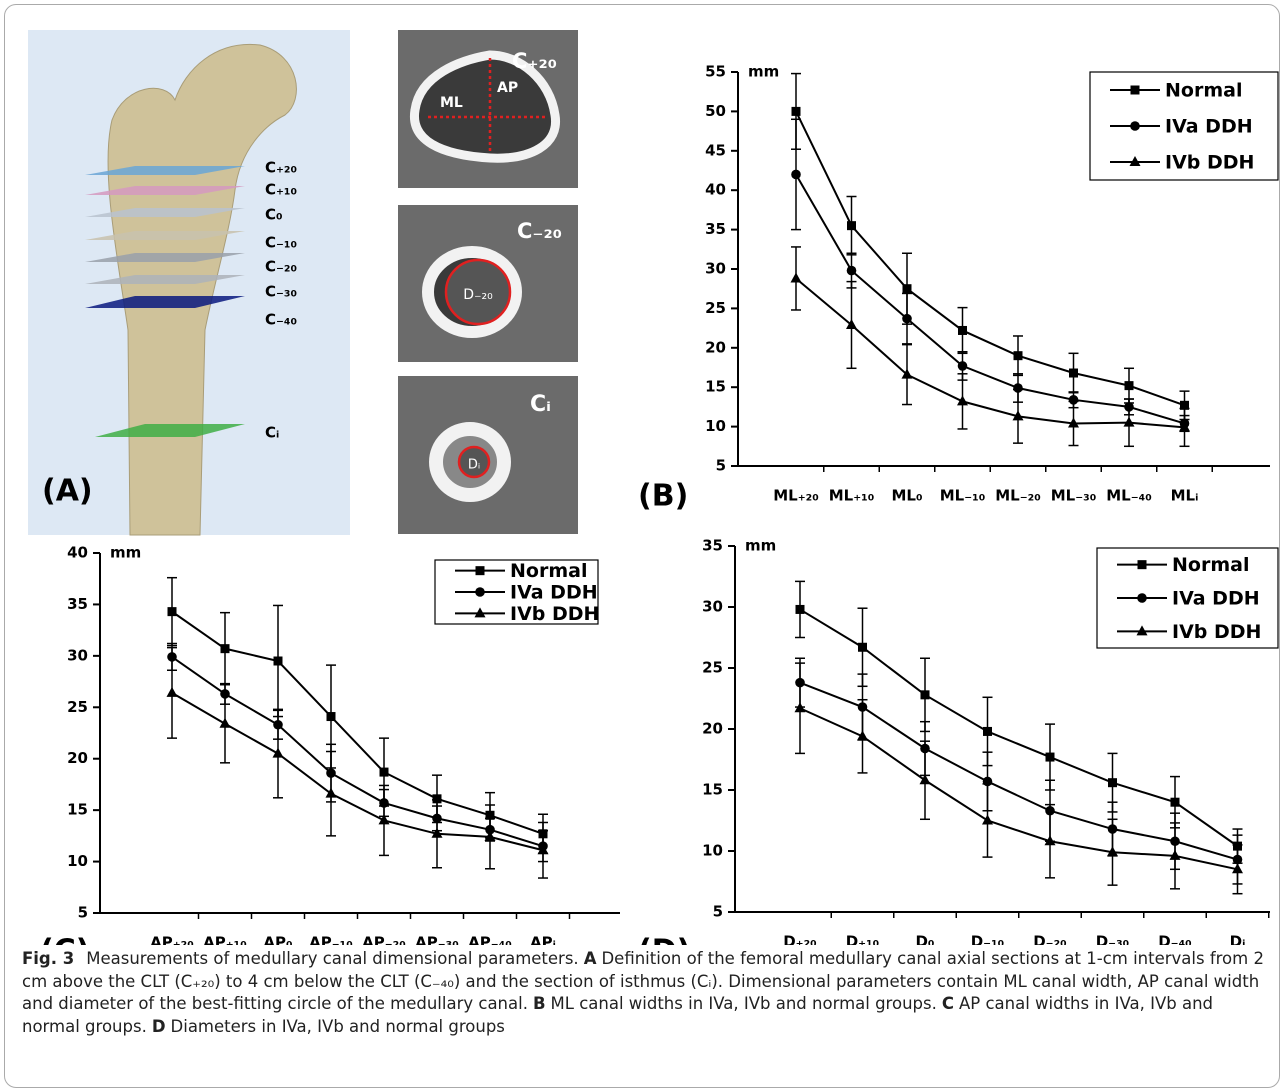  What do you see at coordinates (277, 940) in the screenshot?
I see `x-tick-label: AP₀` at bounding box center [277, 940].